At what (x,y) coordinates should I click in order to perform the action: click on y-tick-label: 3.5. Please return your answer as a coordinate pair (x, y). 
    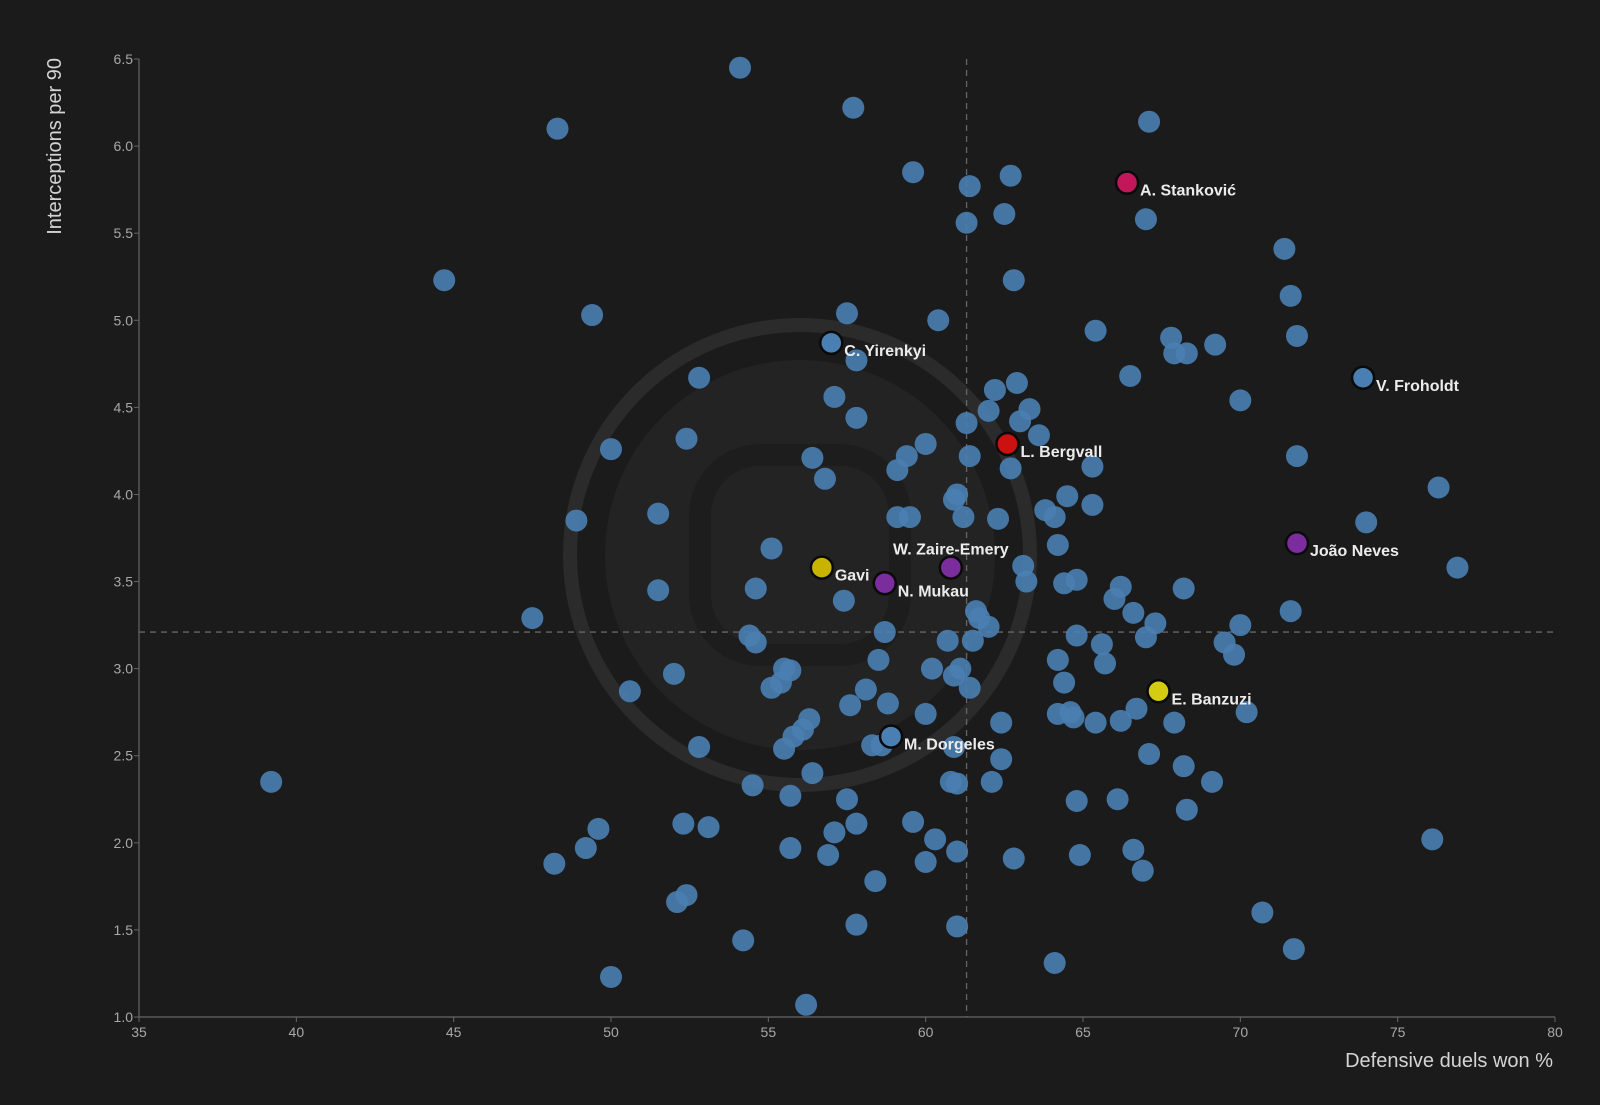
    Looking at the image, I should click on (124, 582).